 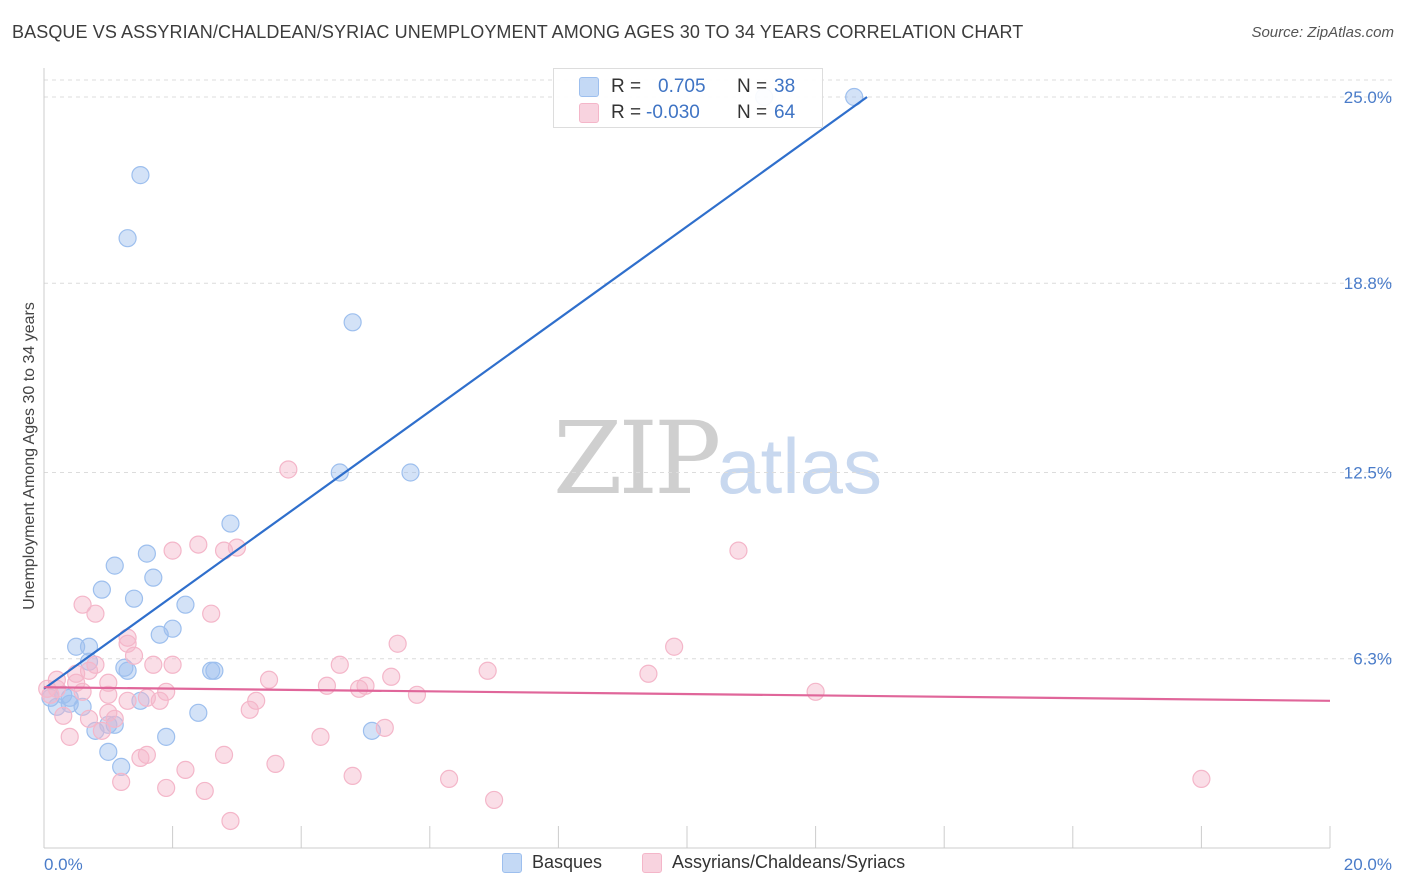 I want to click on legend-item-assyrians: Assyrians/Chaldeans/Syriacs, so click(x=773, y=862).